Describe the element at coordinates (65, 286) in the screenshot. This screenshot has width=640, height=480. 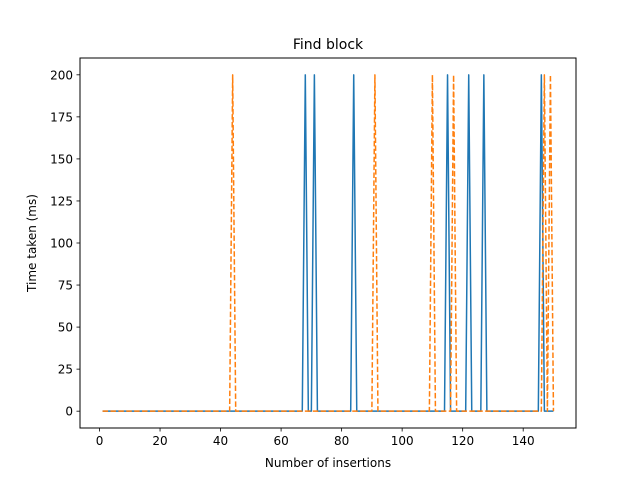
I see `y-tick-label: 75` at that location.